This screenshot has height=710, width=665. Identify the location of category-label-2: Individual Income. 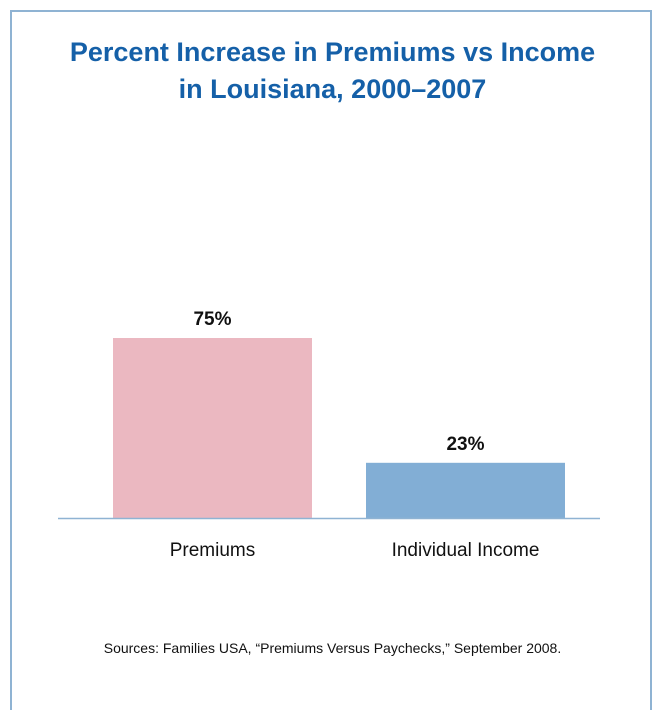
(466, 550).